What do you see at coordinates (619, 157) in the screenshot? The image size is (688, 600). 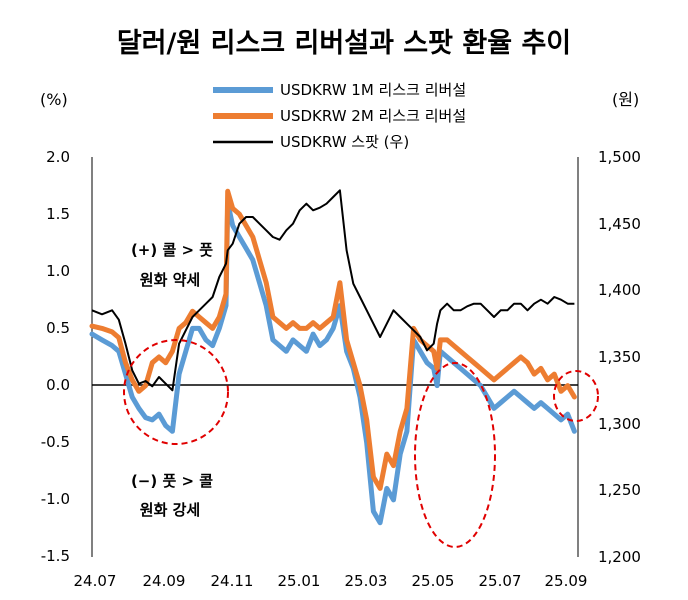 I see `right-tick-label: 1,500` at bounding box center [619, 157].